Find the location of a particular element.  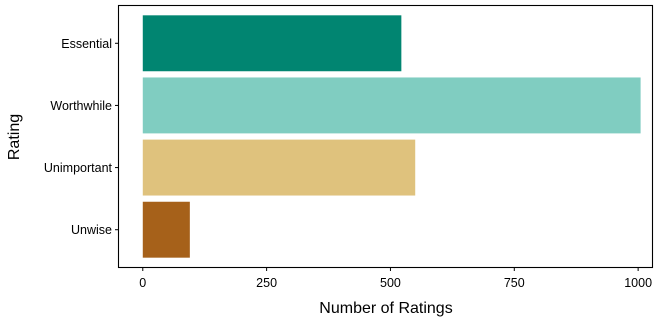

bar-essential is located at coordinates (272, 43).